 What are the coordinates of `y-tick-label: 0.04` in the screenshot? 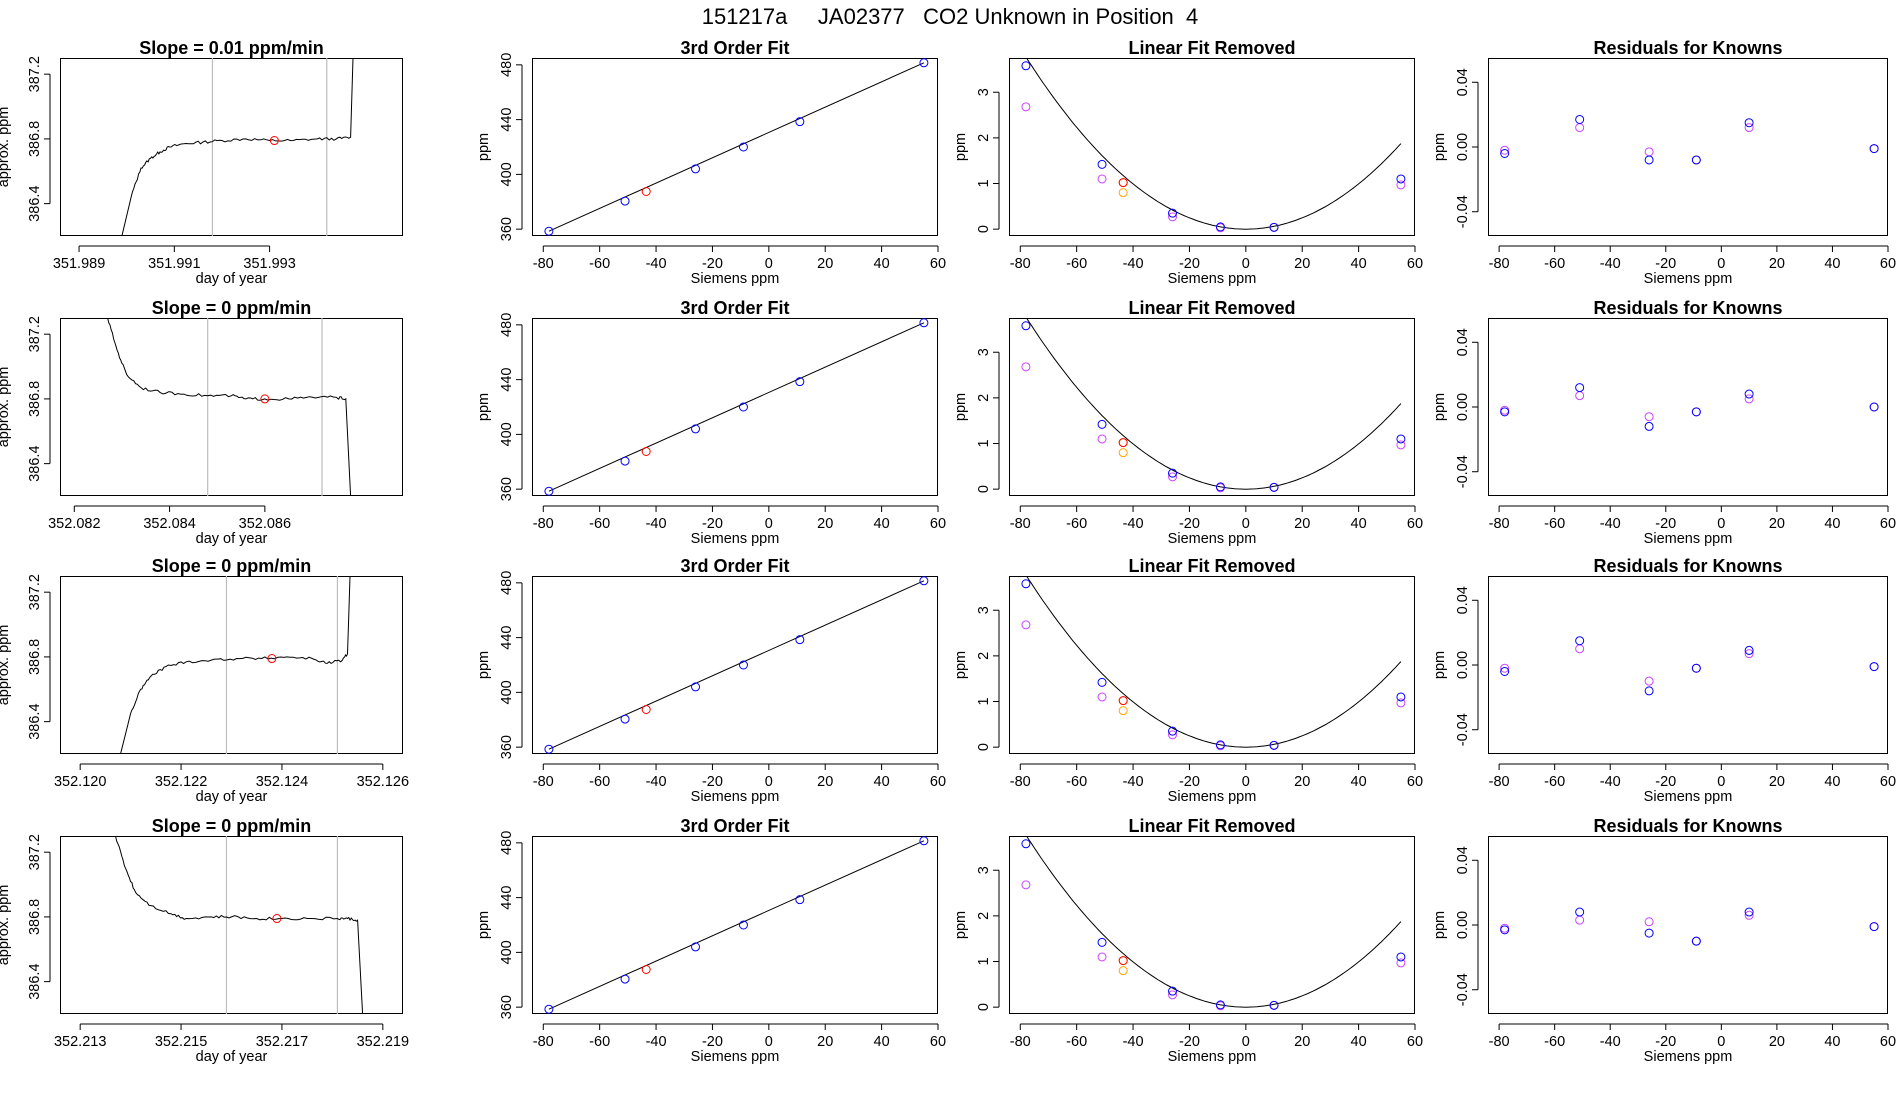 It's located at (1463, 342).